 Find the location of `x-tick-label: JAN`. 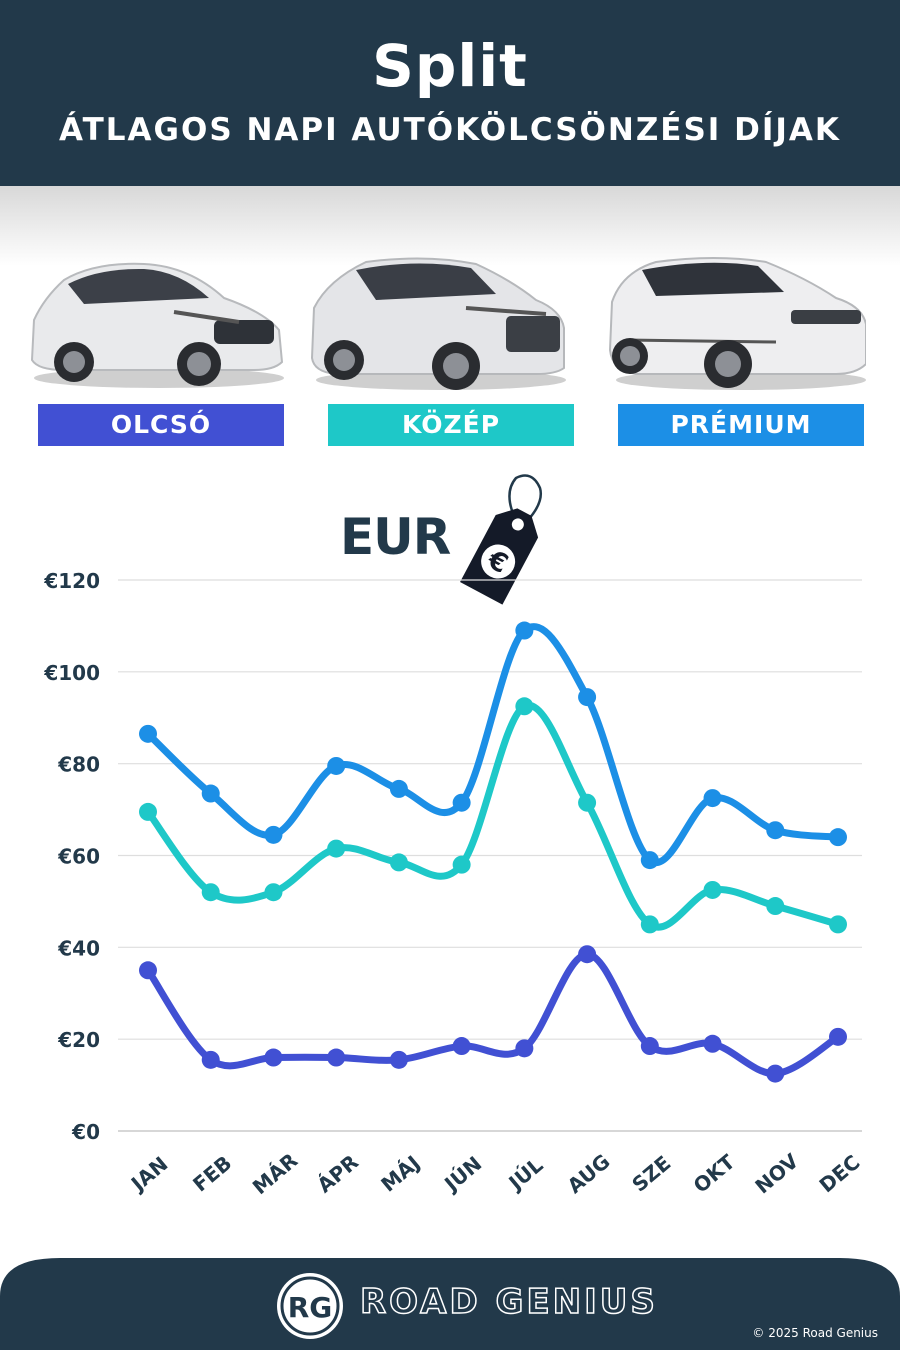

x-tick-label: JAN is located at coordinates (148, 1174).